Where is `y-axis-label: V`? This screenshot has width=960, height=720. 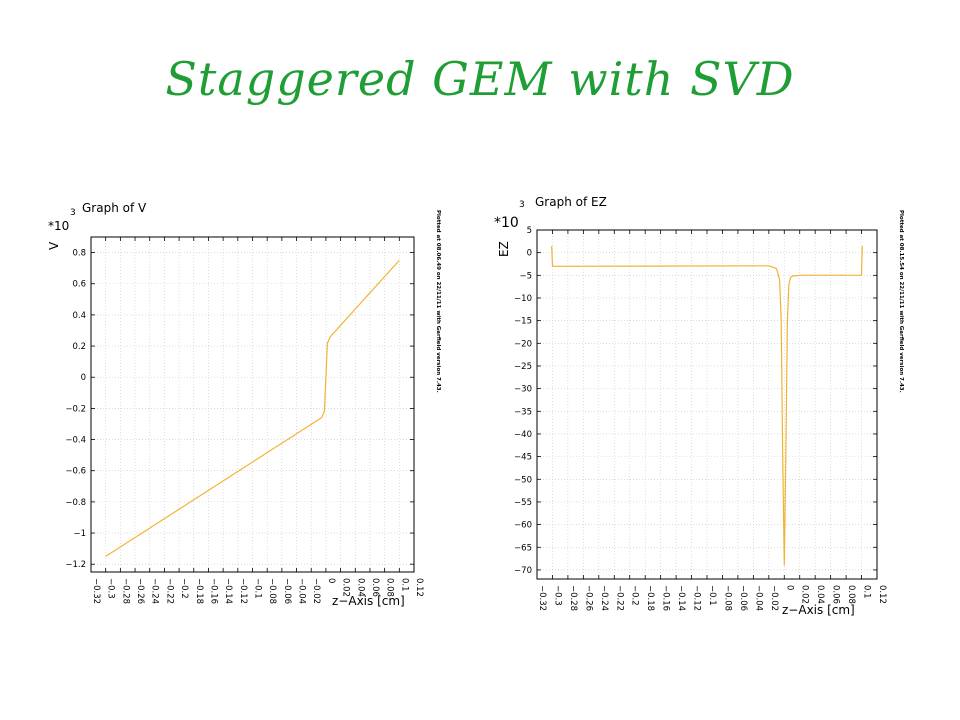
y-axis-label: V is located at coordinates (54, 245).